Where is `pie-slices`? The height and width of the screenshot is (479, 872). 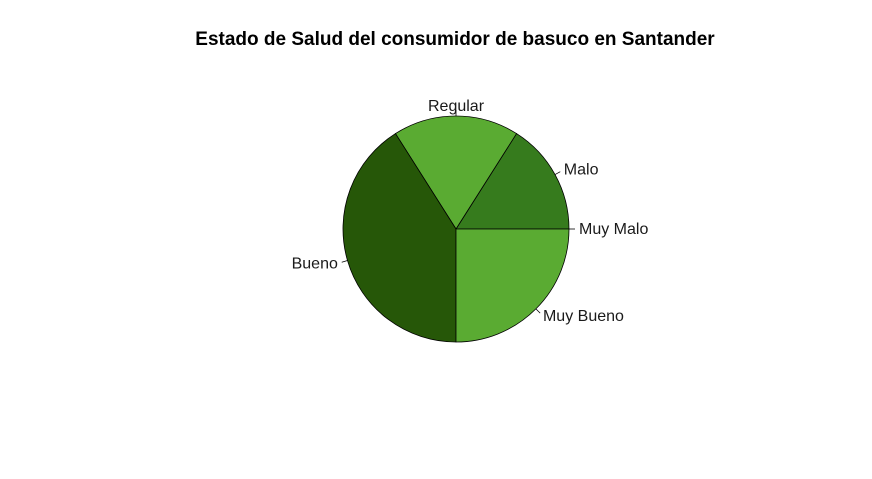
pie-slices is located at coordinates (456, 229).